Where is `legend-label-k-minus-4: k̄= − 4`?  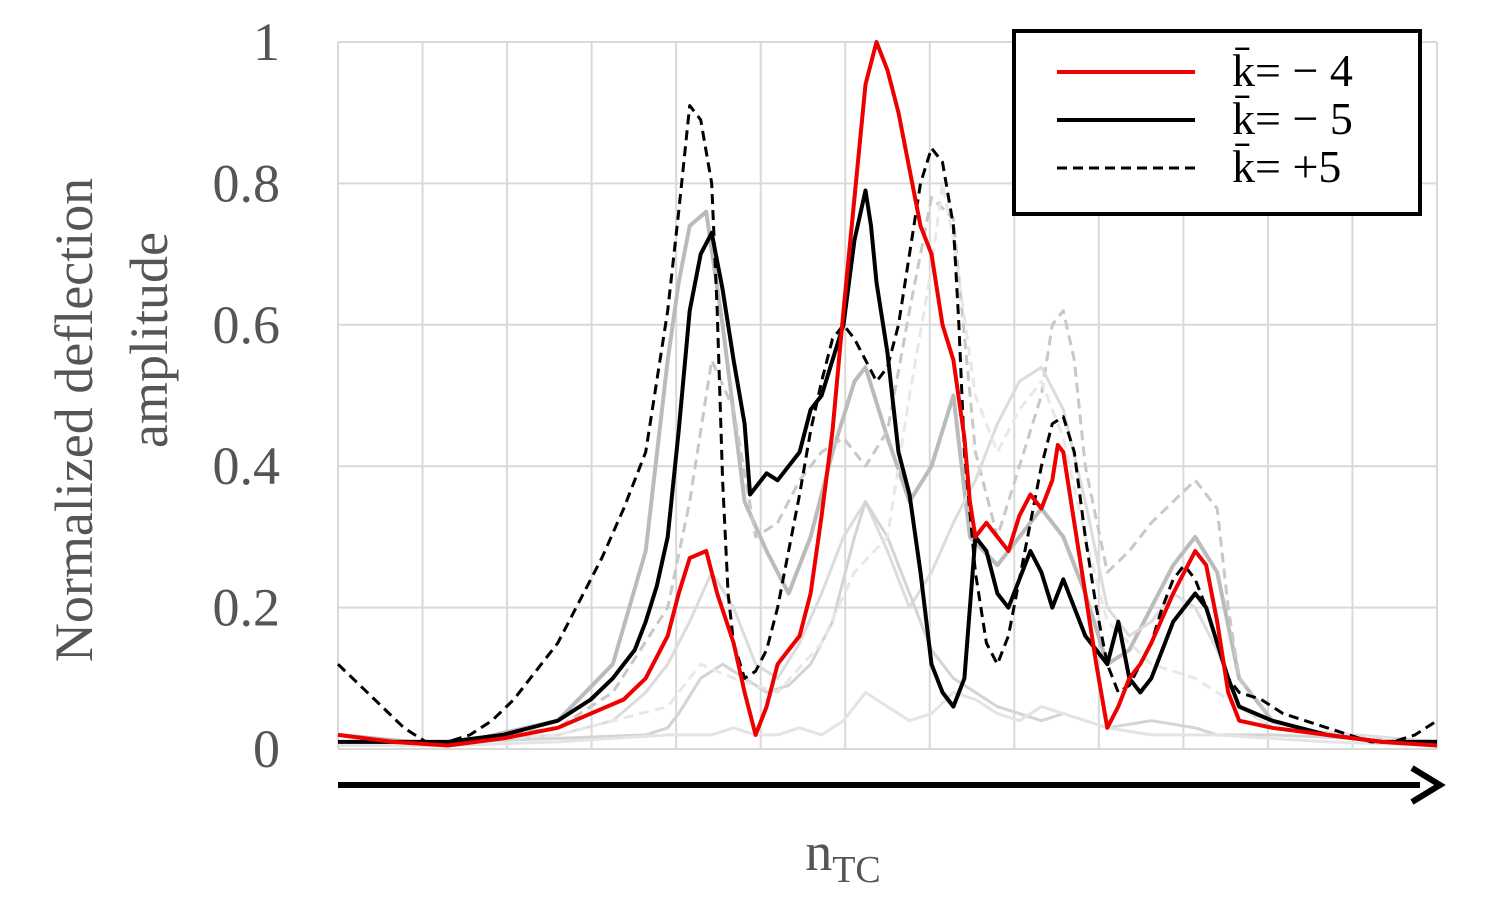
legend-label-k-minus-4: k̄= − 4 is located at coordinates (1292, 70).